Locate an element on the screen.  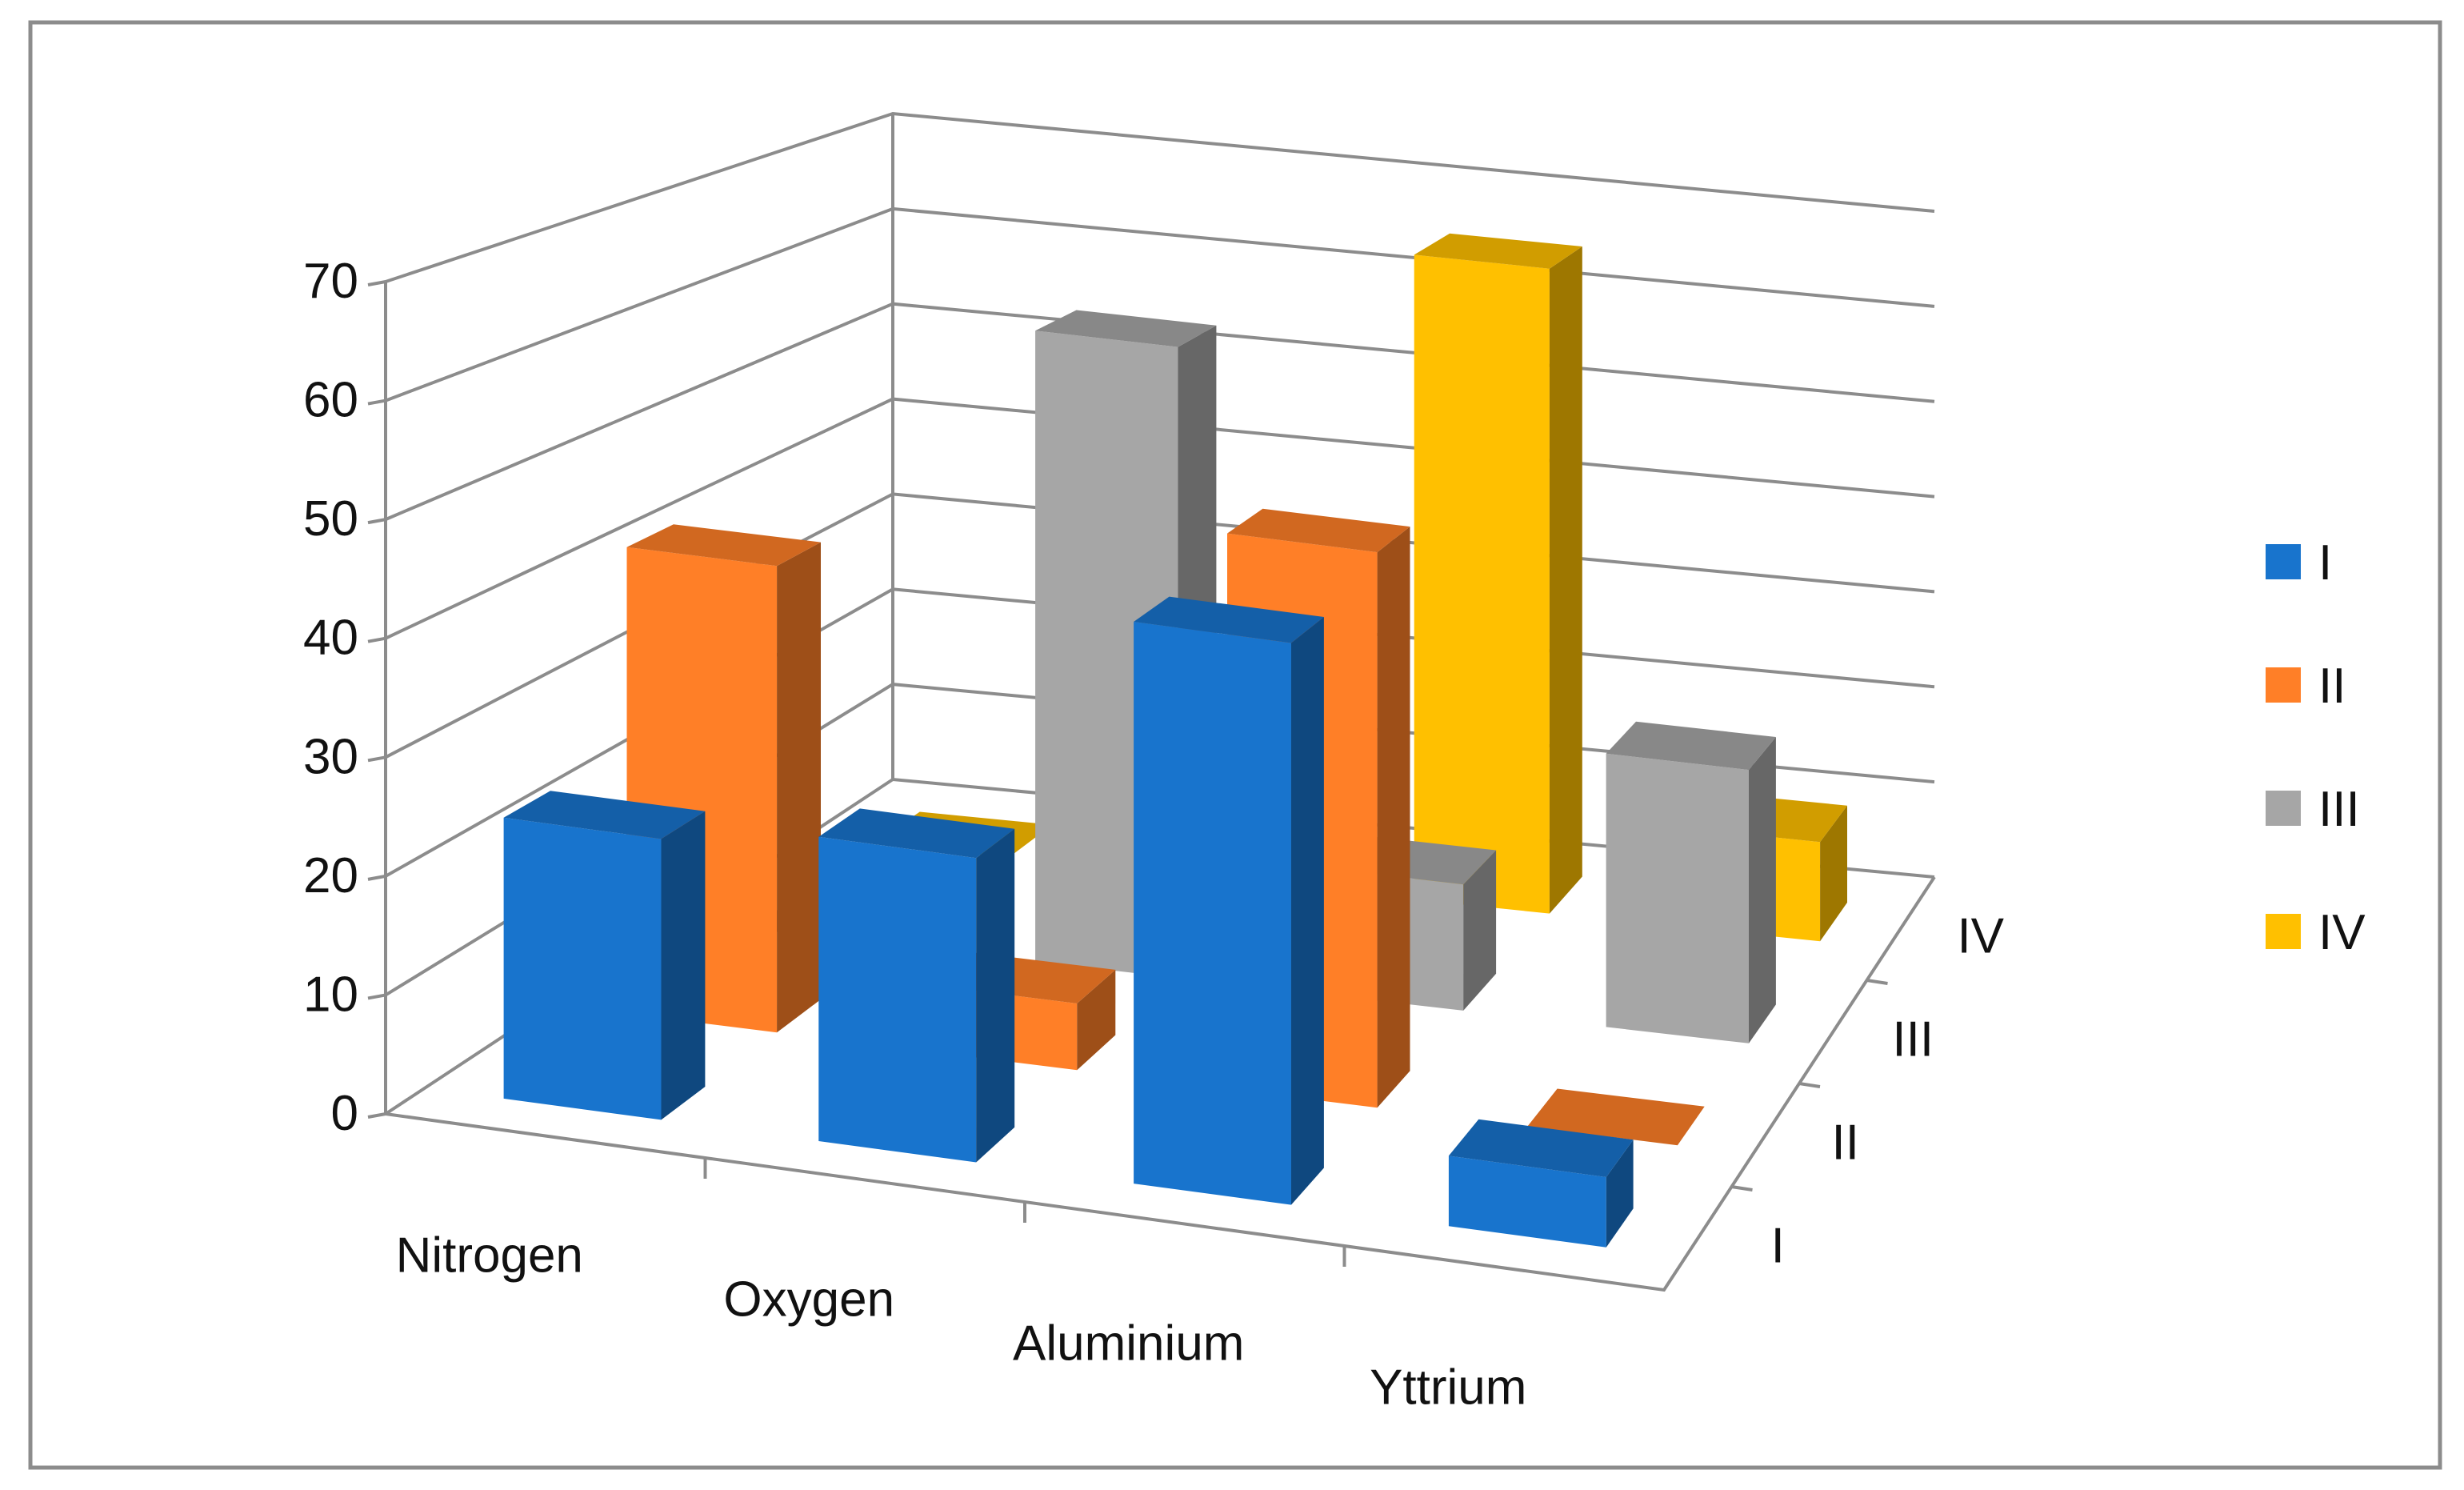
legend-label: III is located at coordinates (2339, 809).